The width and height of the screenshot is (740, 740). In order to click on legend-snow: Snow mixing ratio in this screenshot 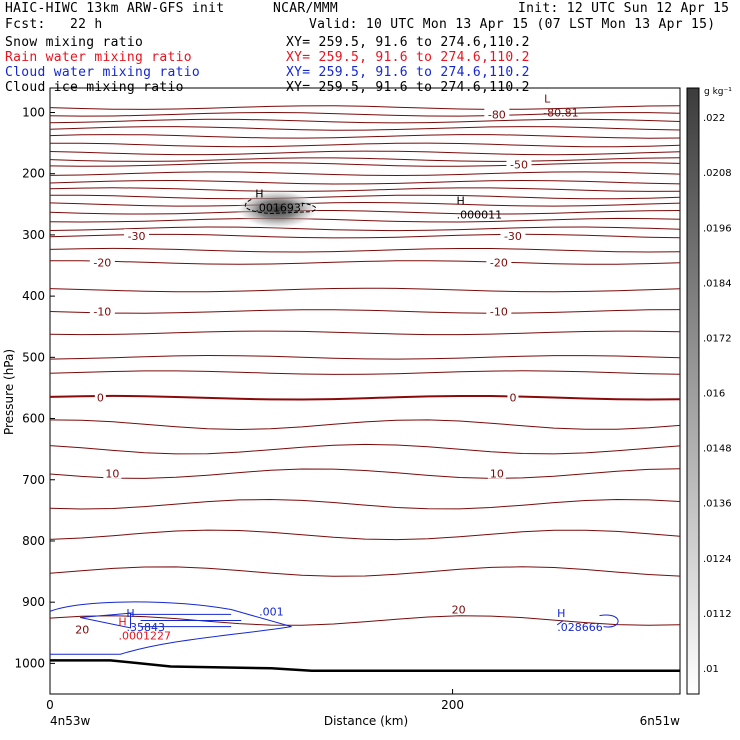, I will do `click(74, 42)`.